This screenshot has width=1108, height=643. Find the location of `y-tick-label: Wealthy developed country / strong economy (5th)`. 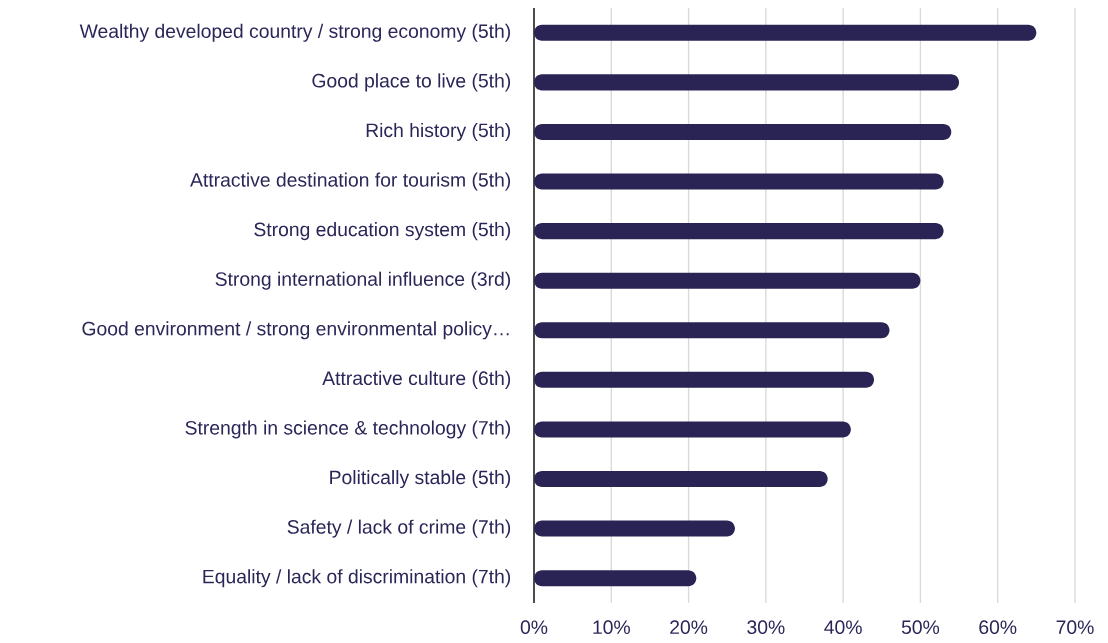

y-tick-label: Wealthy developed country / strong economy (5th) is located at coordinates (295, 32).